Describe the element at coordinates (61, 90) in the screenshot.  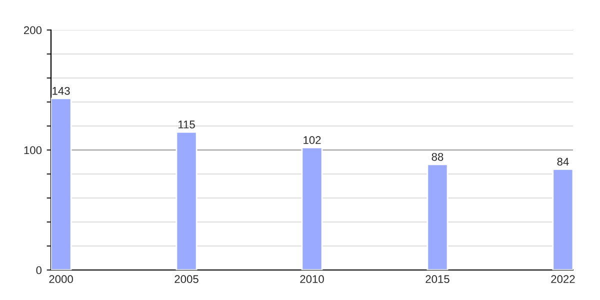
I see `data-label: 143` at that location.